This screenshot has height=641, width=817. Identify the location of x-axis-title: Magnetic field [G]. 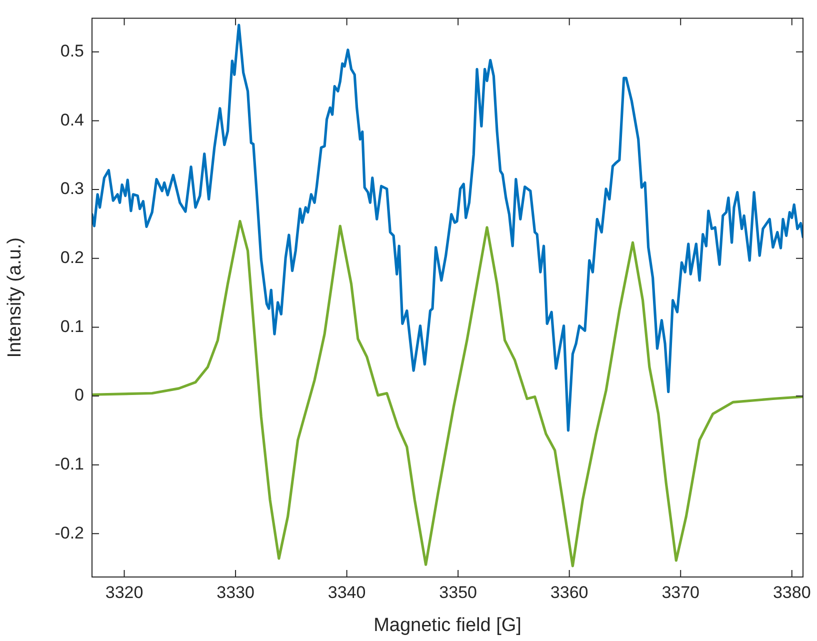
(448, 625).